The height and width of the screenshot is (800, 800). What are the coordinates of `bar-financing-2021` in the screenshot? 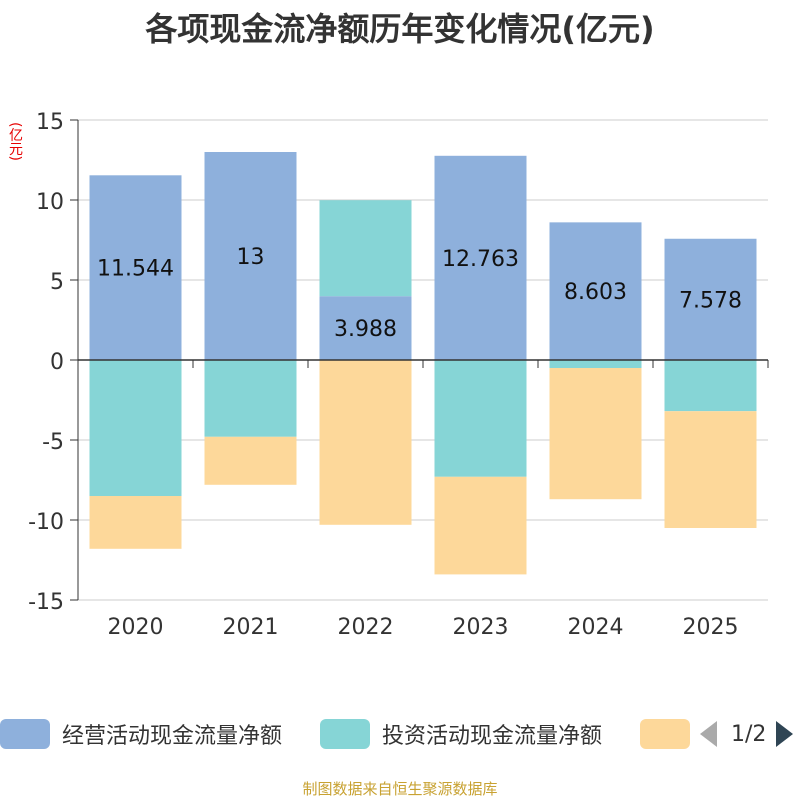 It's located at (250, 460).